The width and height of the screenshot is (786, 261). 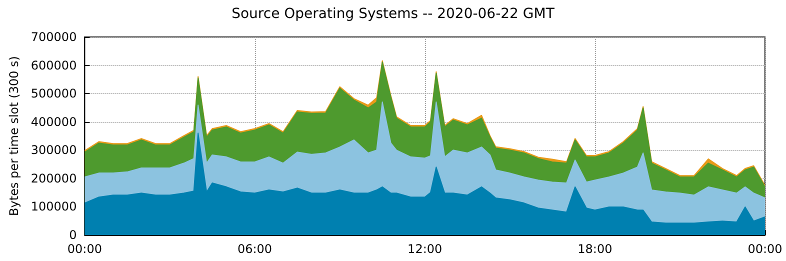 I want to click on y-axis-title: Bytes per time slot (300 s), so click(x=14, y=136).